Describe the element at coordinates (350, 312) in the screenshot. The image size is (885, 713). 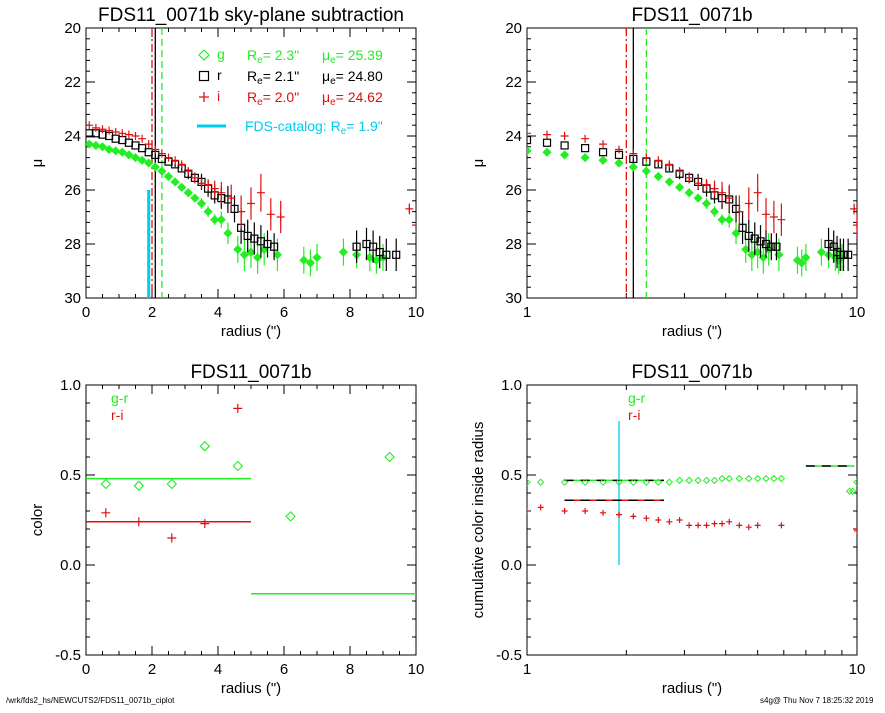
I see `x-tick-label: 8` at that location.